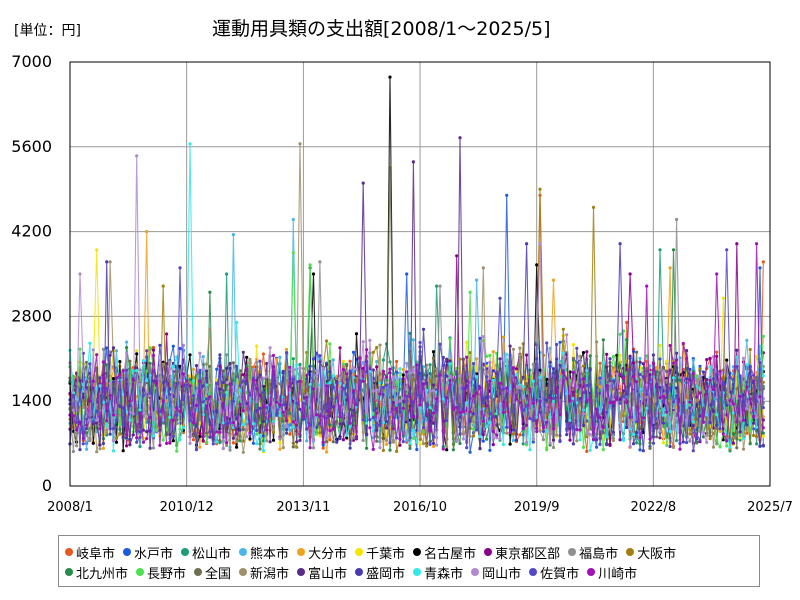 Image resolution: width=800 pixels, height=600 pixels. I want to click on y-tick-label: 7000, so click(31, 61).